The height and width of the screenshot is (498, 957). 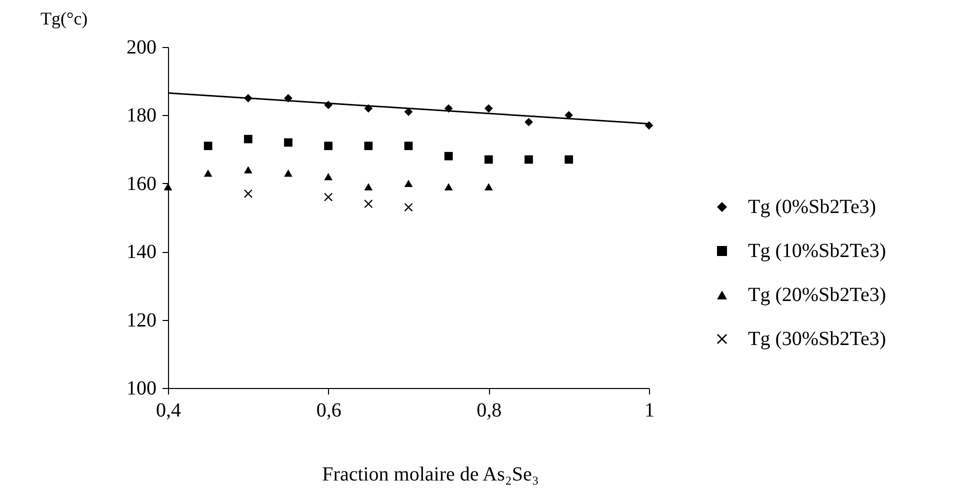 What do you see at coordinates (64, 18) in the screenshot?
I see `y-axis-title: Tg(°c)` at bounding box center [64, 18].